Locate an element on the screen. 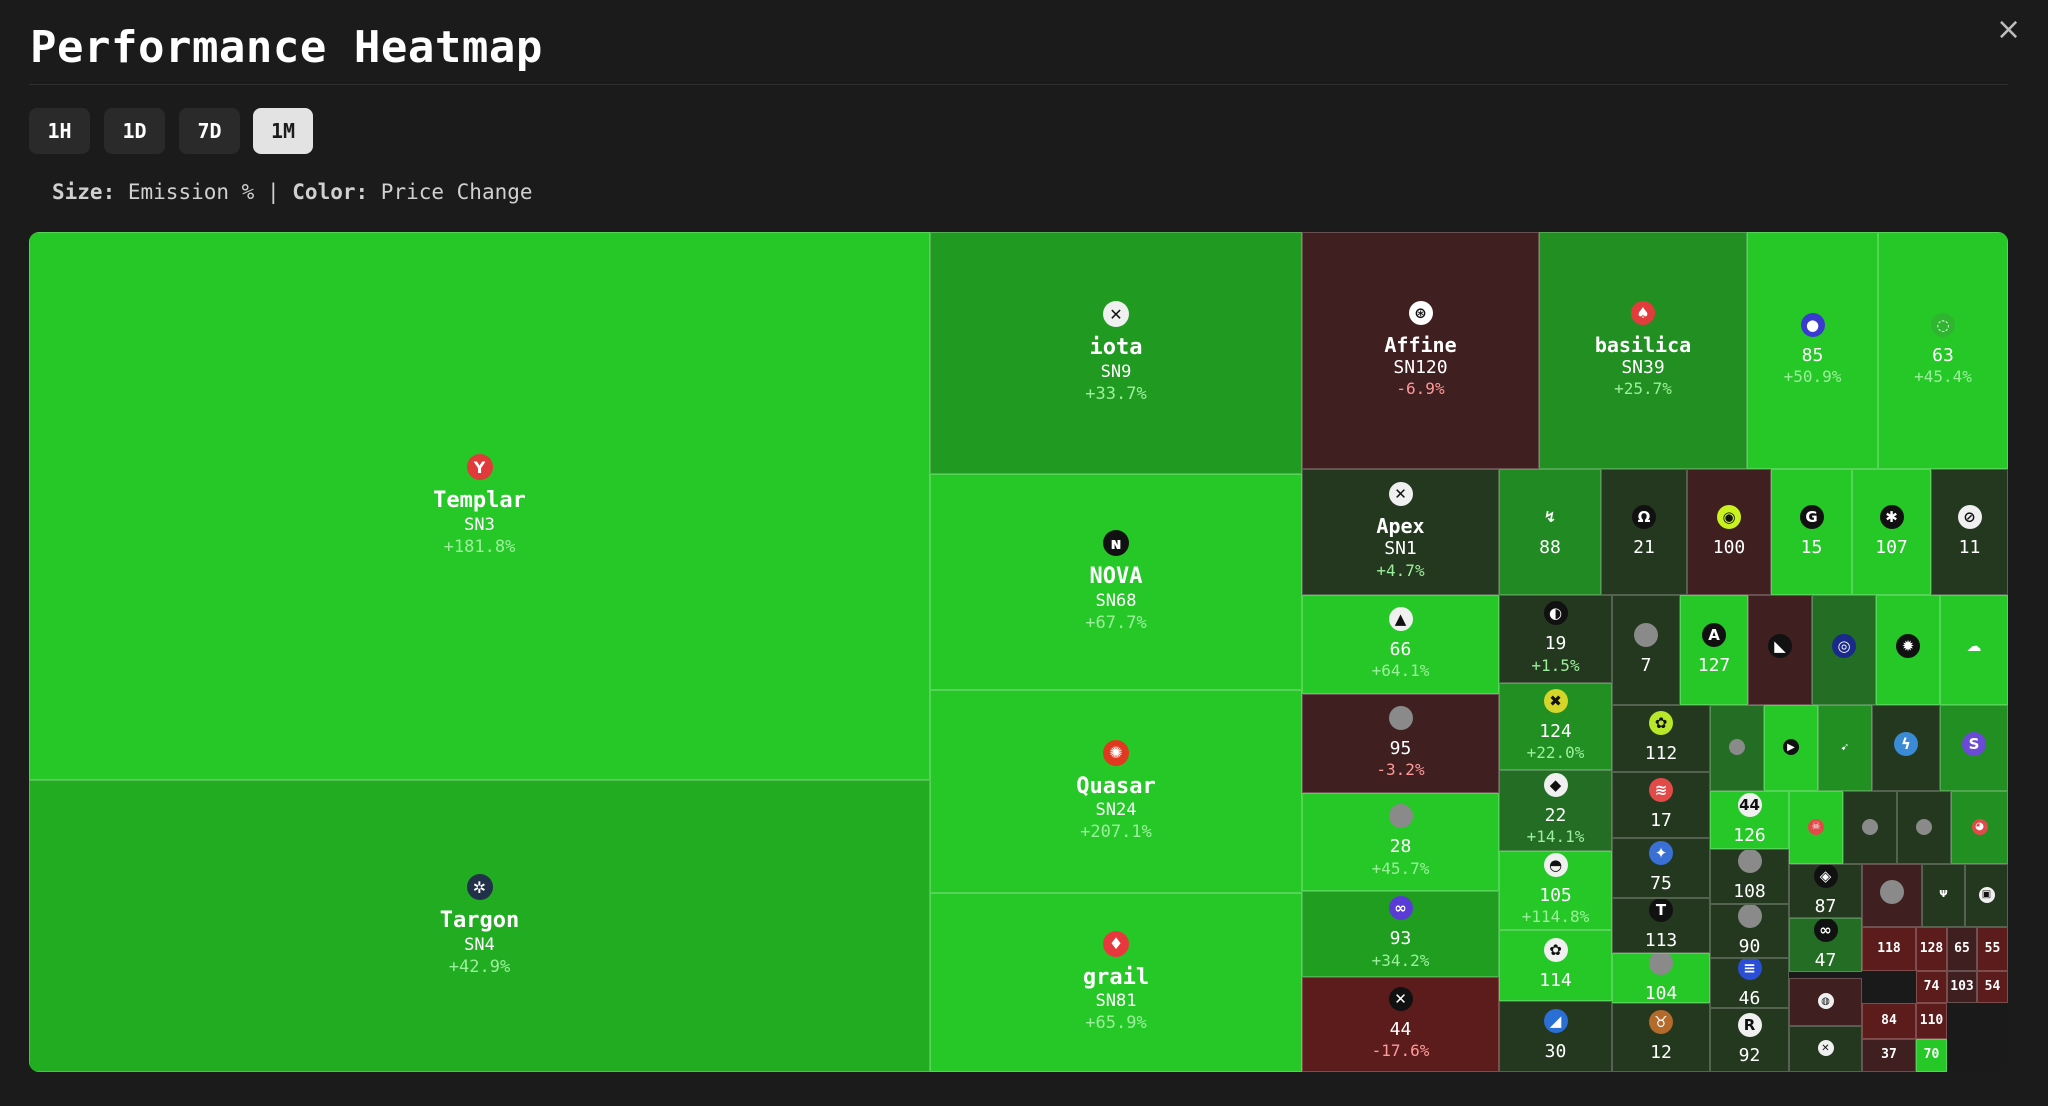 The height and width of the screenshot is (1106, 2048). heatmap-tile-65: 65 is located at coordinates (1962, 949).